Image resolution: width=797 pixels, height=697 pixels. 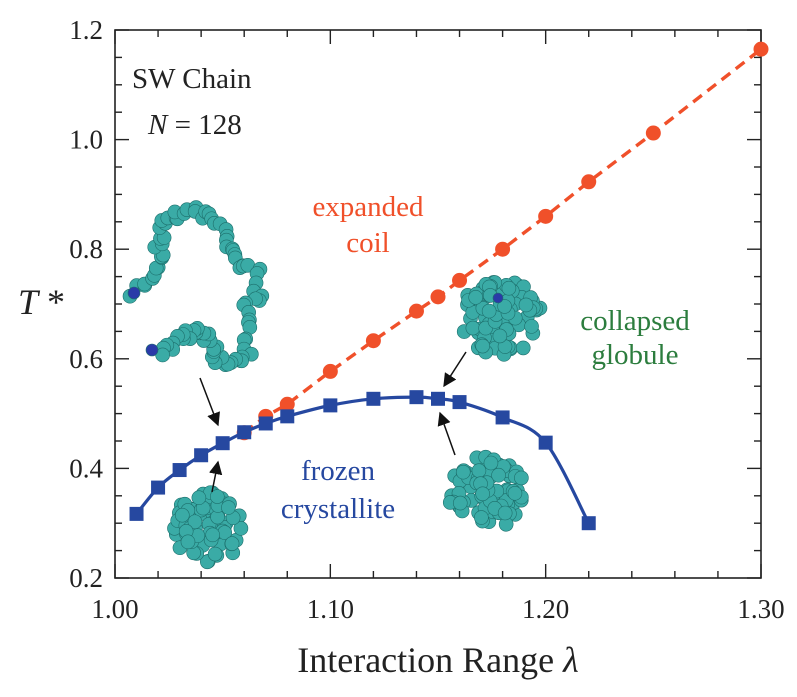 What do you see at coordinates (86, 578) in the screenshot?
I see `y-tick-label: 0.2` at bounding box center [86, 578].